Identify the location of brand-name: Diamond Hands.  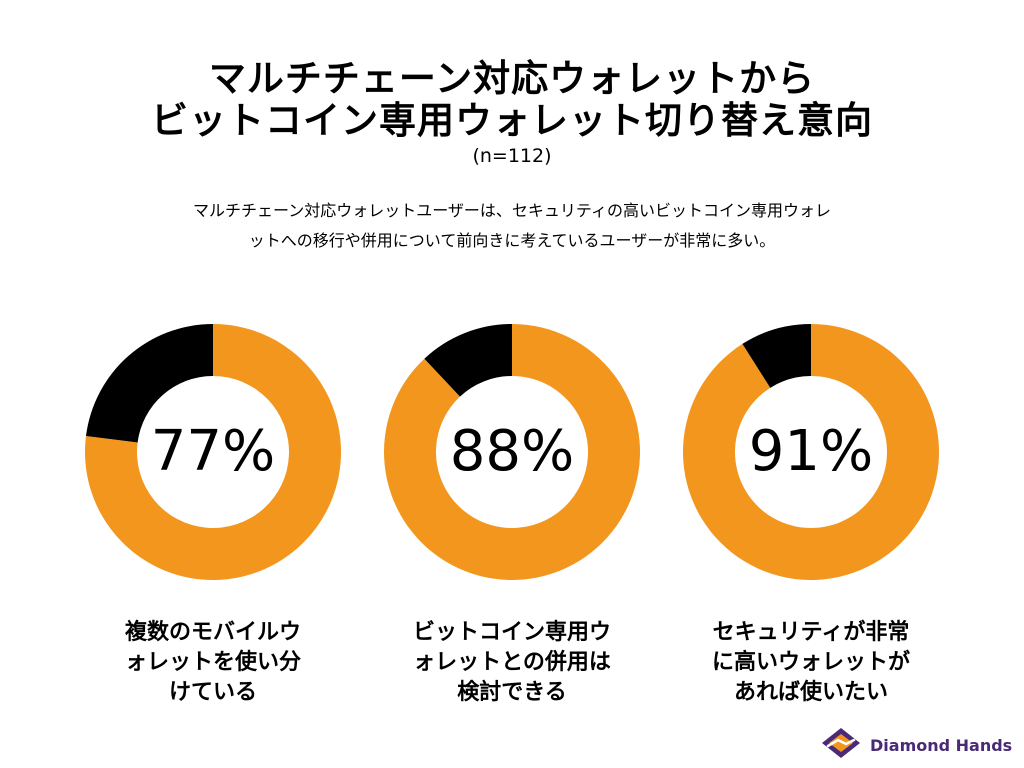
(941, 745).